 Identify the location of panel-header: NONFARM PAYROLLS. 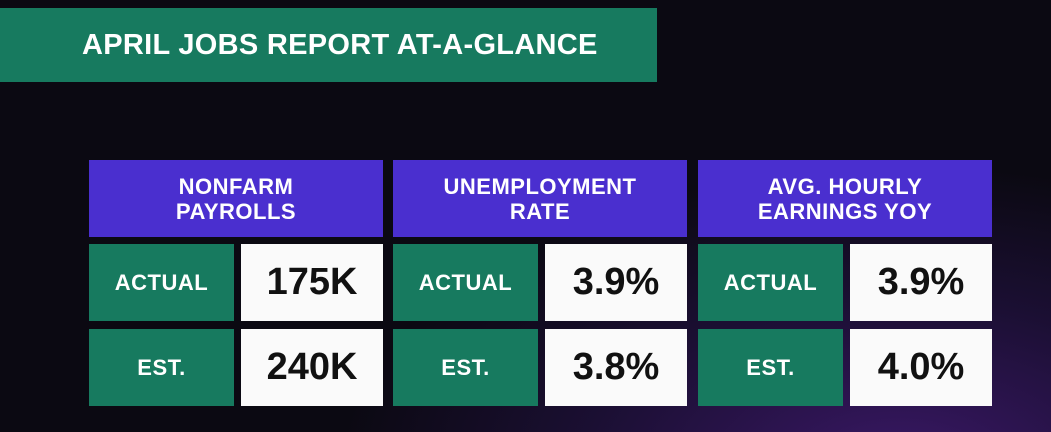
(236, 198).